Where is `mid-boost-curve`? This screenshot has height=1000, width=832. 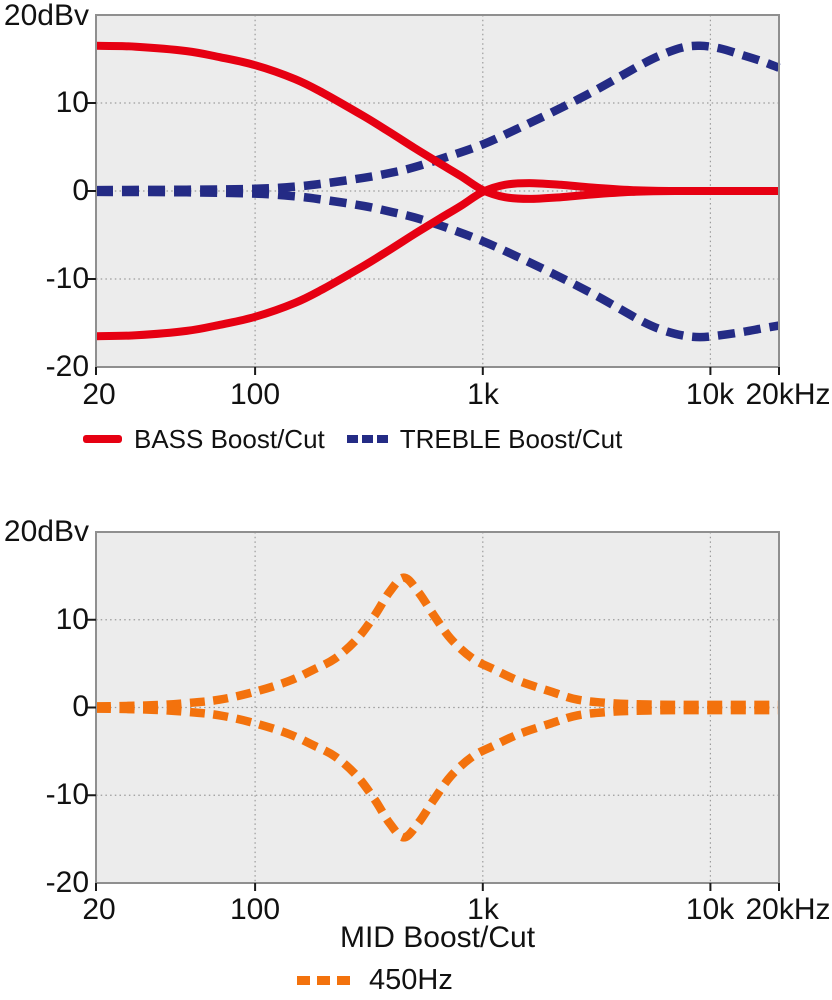 mid-boost-curve is located at coordinates (437, 642).